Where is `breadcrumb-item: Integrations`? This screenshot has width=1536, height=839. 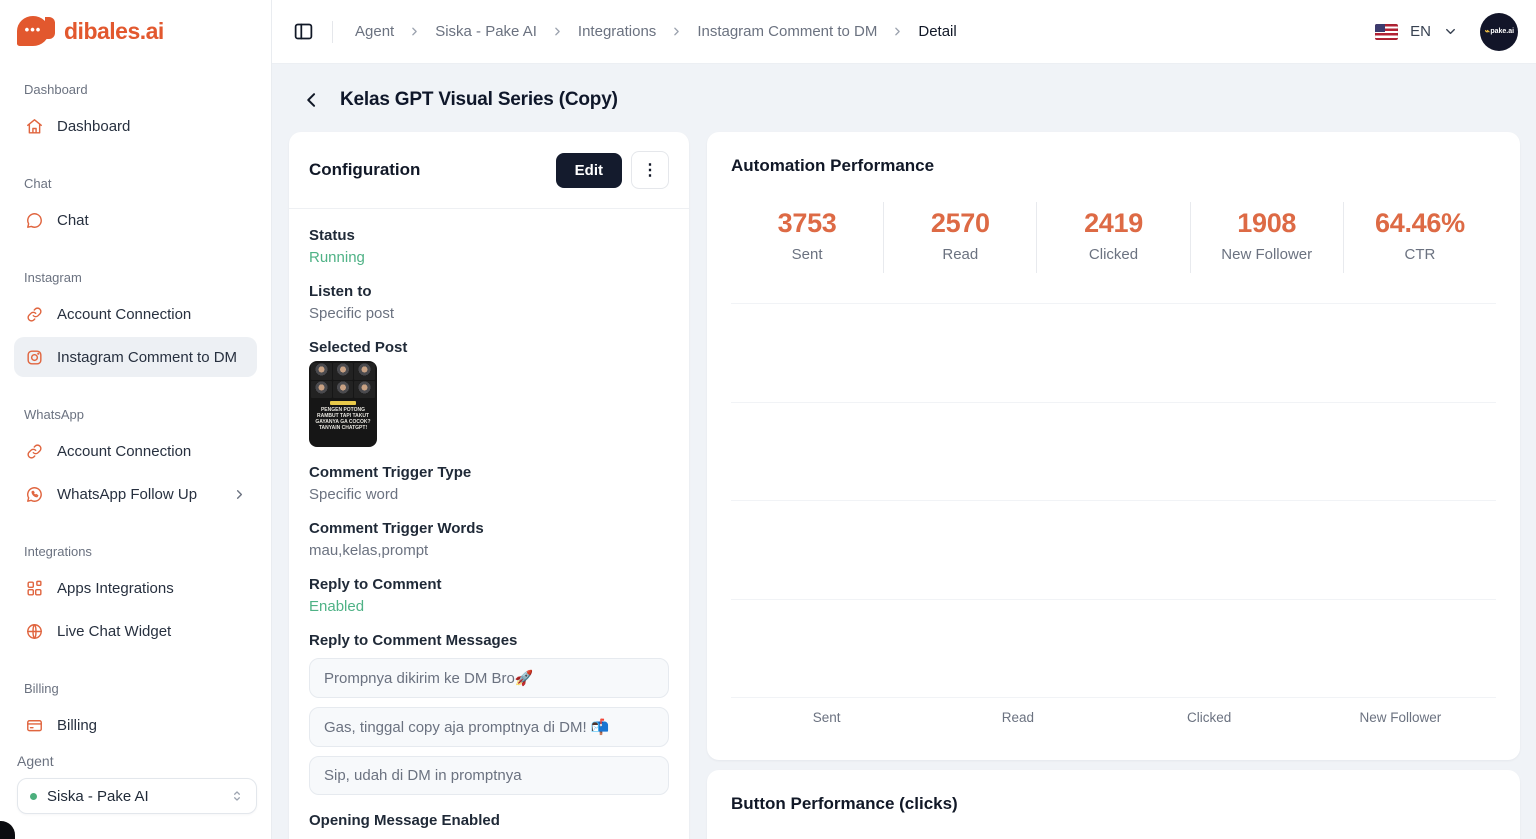 breadcrumb-item: Integrations is located at coordinates (617, 31).